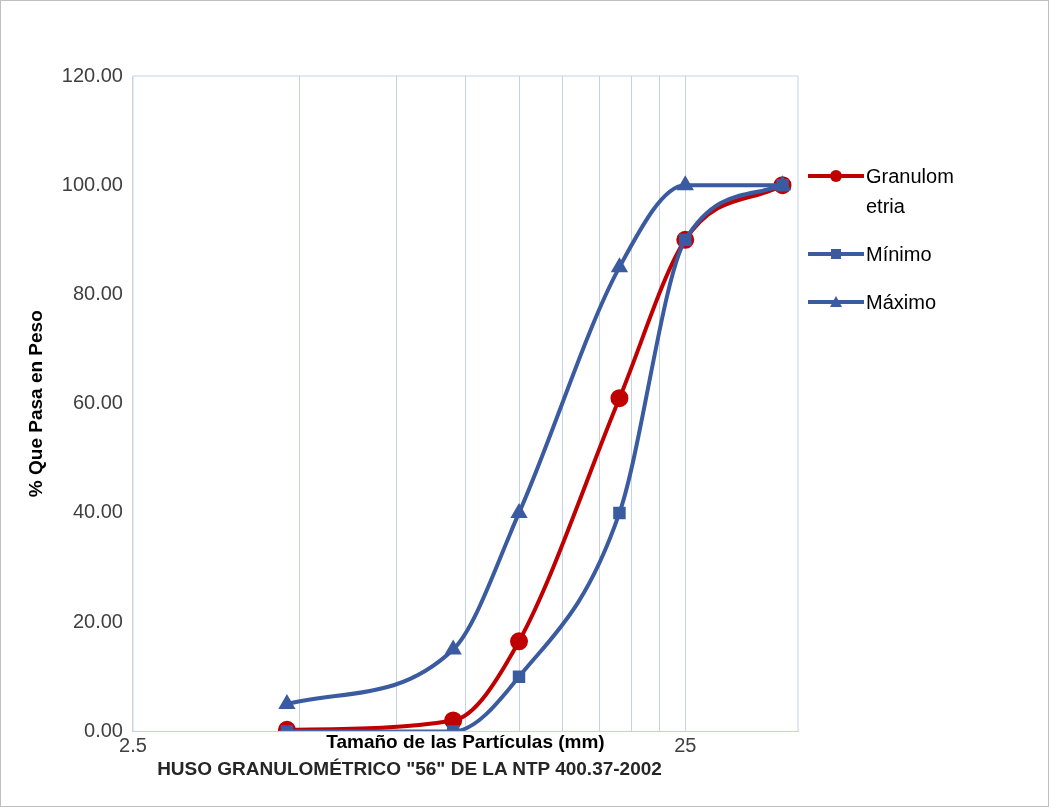 This screenshot has width=1049, height=807. What do you see at coordinates (97, 402) in the screenshot?
I see `y-tick-label: 60.00` at bounding box center [97, 402].